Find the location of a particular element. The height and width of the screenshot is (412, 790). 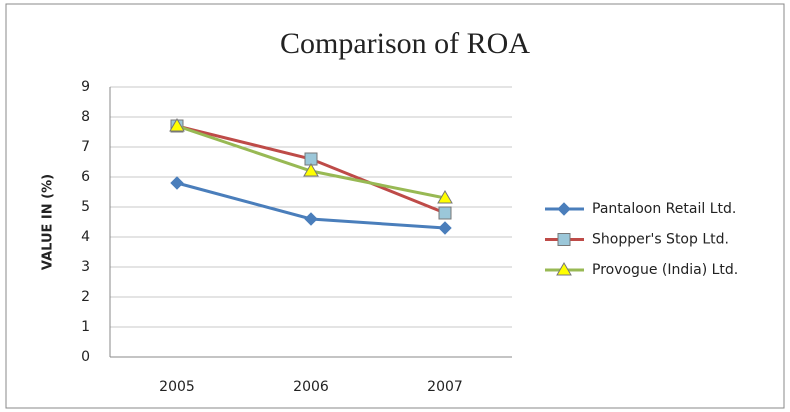

y-tick-label: 2 is located at coordinates (85, 297).